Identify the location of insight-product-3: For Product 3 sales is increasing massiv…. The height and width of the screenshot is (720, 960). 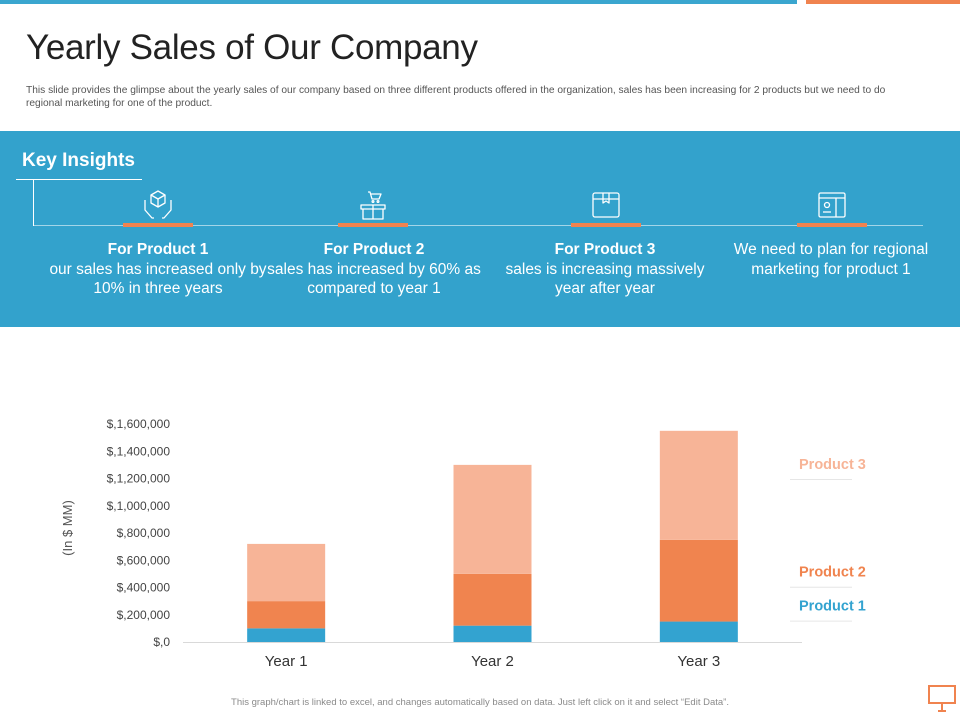
(605, 269).